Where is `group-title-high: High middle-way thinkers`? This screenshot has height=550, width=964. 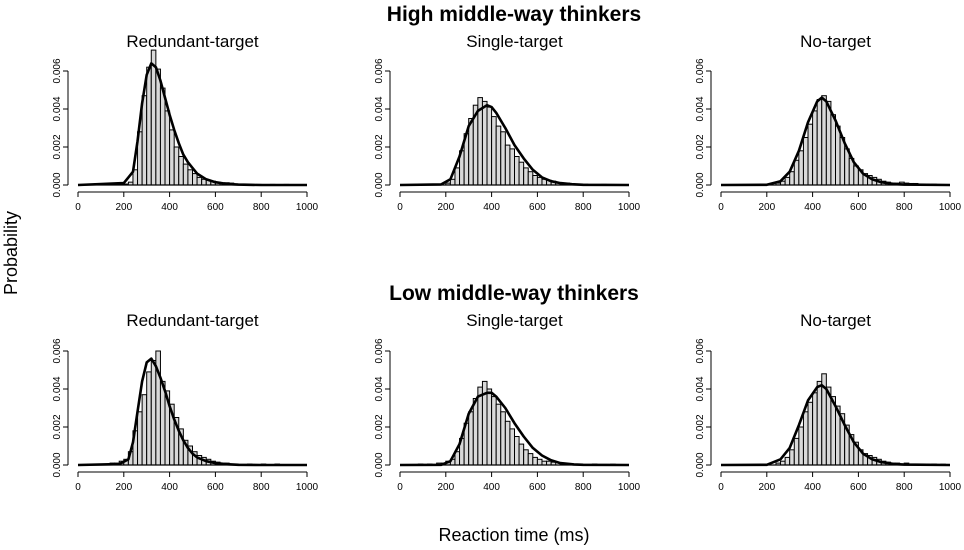
group-title-high: High middle-way thinkers is located at coordinates (514, 14).